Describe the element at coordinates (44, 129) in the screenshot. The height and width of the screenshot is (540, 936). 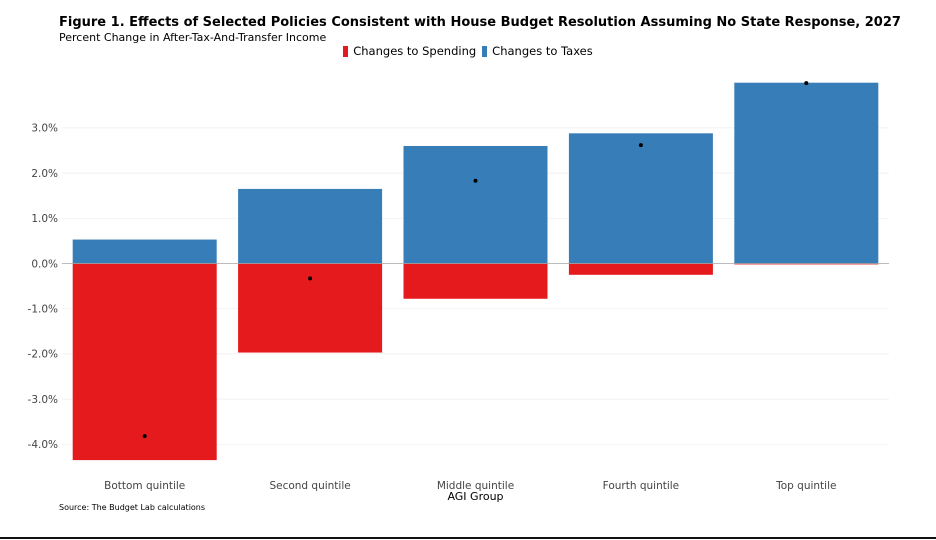
I see `y-tick-label: 3.0%` at that location.